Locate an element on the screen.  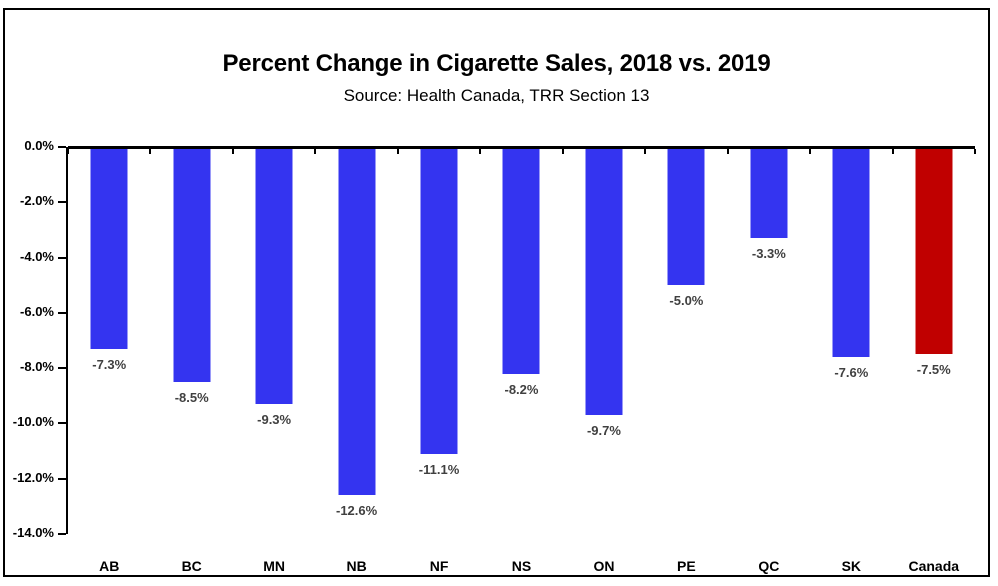
category-label-nb: NB is located at coordinates (356, 566).